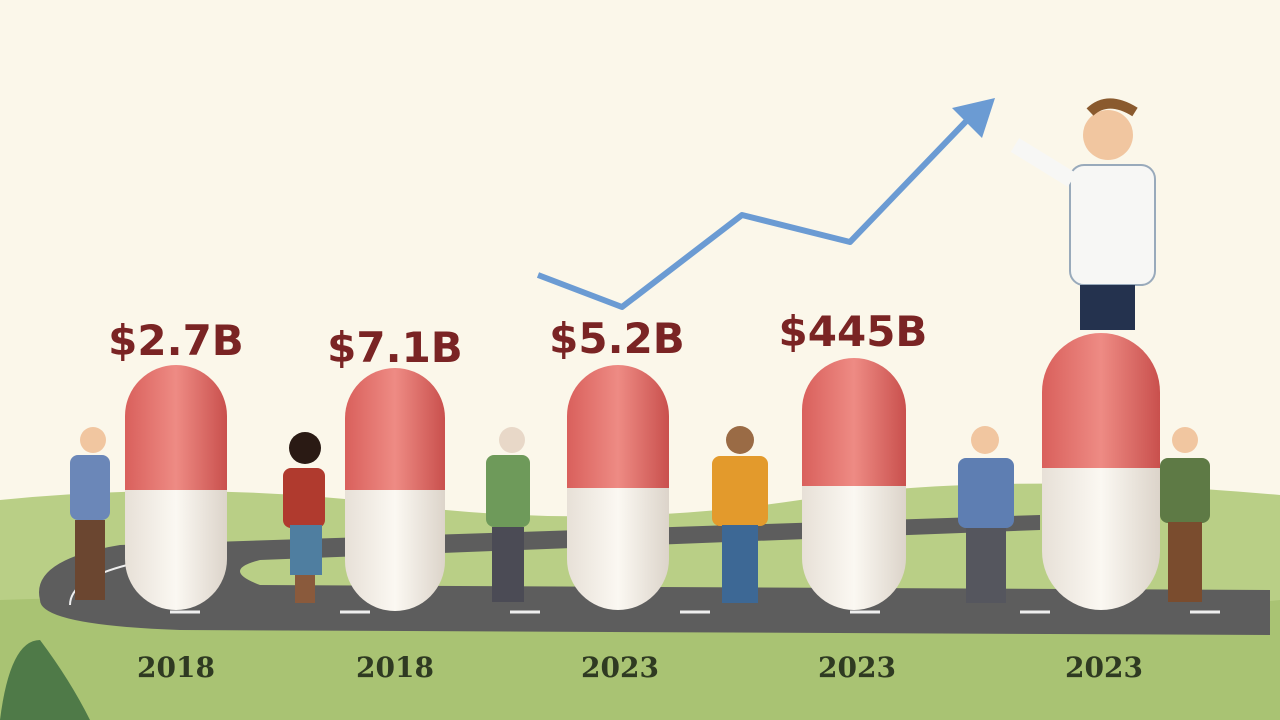 This screenshot has width=1280, height=720. I want to click on arrow-head, so click(973, 118).